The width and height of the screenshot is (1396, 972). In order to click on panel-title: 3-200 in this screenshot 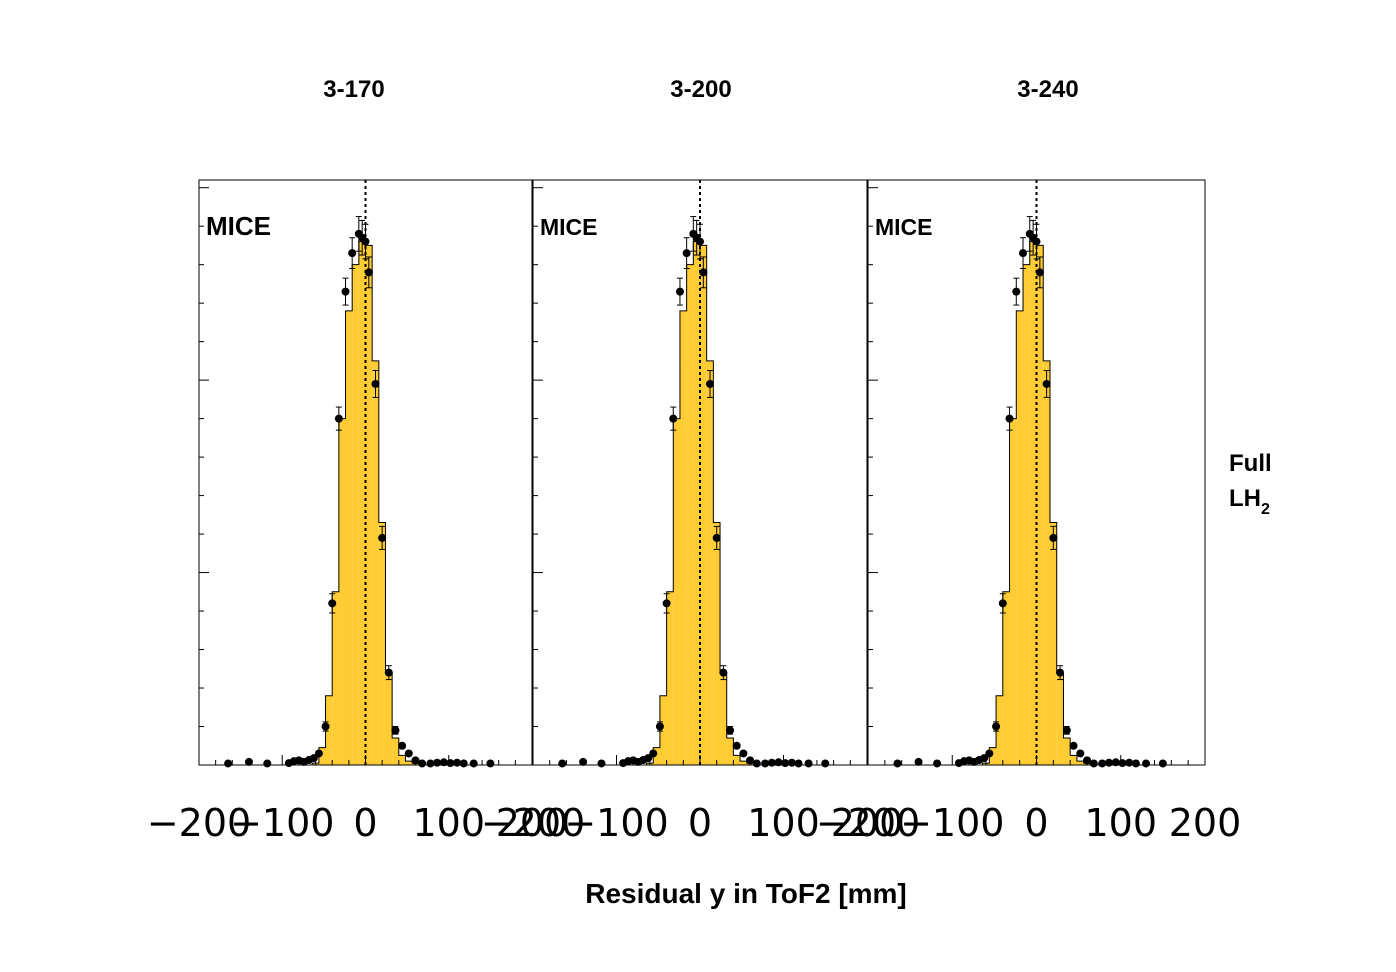, I will do `click(700, 89)`.